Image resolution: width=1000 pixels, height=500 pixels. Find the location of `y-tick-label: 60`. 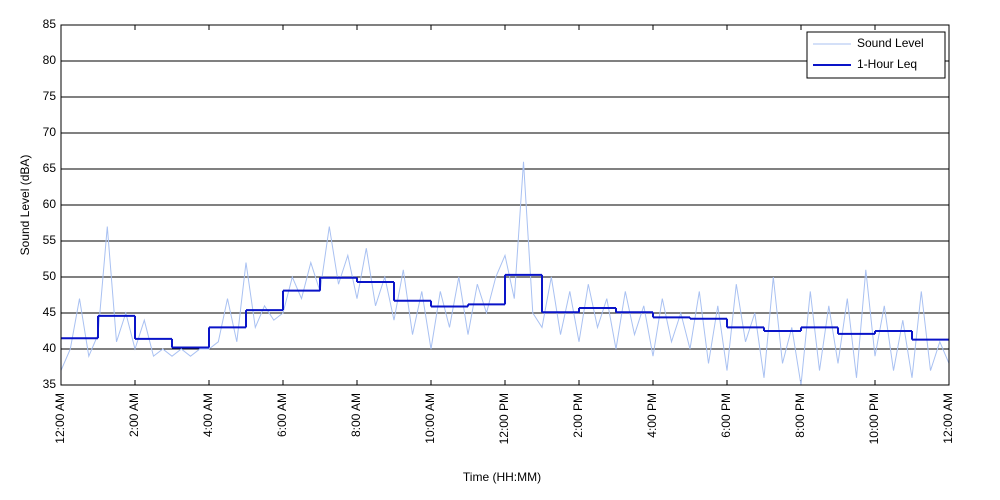

y-tick-label: 60 is located at coordinates (50, 204).